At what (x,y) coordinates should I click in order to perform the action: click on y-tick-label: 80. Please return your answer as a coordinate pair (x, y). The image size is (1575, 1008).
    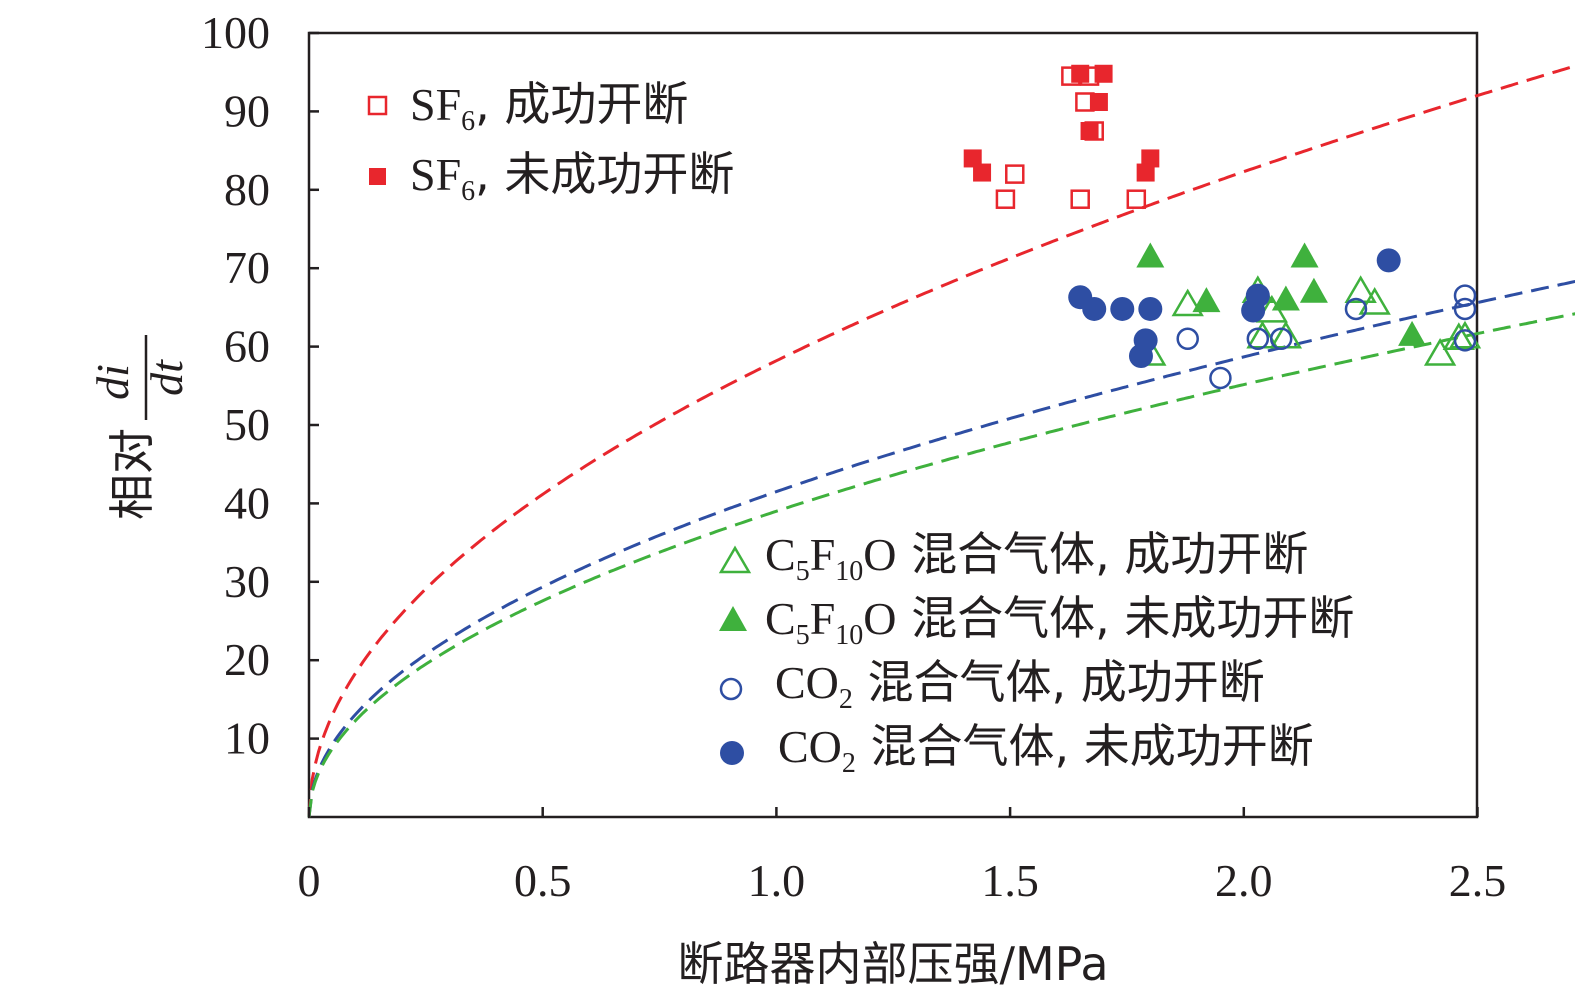
    Looking at the image, I should click on (247, 189).